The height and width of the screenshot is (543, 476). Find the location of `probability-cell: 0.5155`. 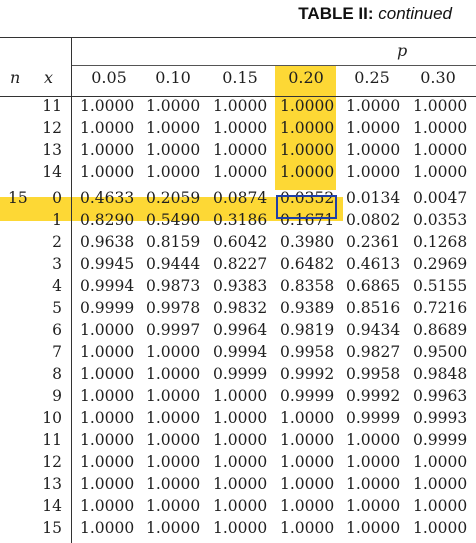

probability-cell: 0.5155 is located at coordinates (440, 286).